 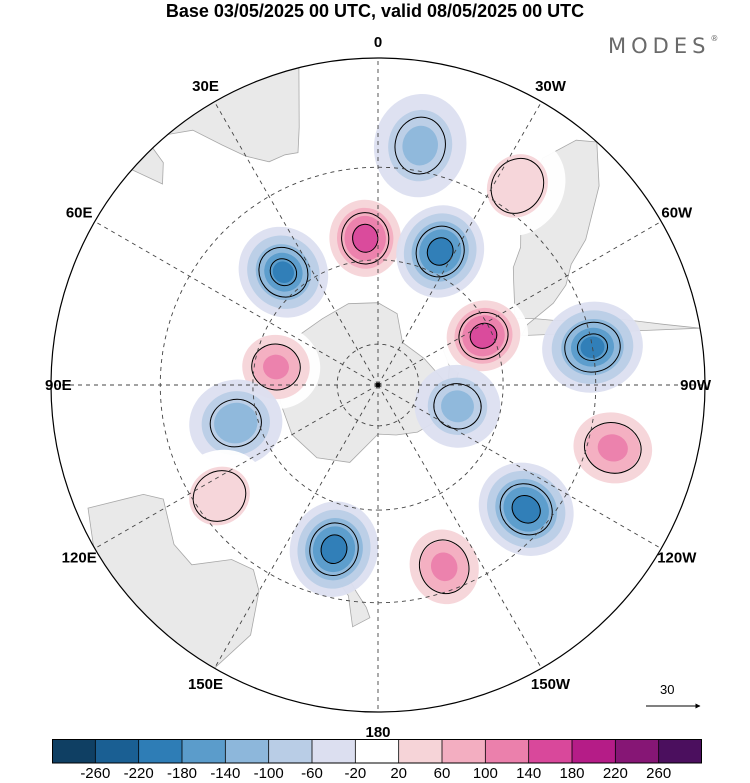 I want to click on longitude-label: 60W, so click(x=677, y=213).